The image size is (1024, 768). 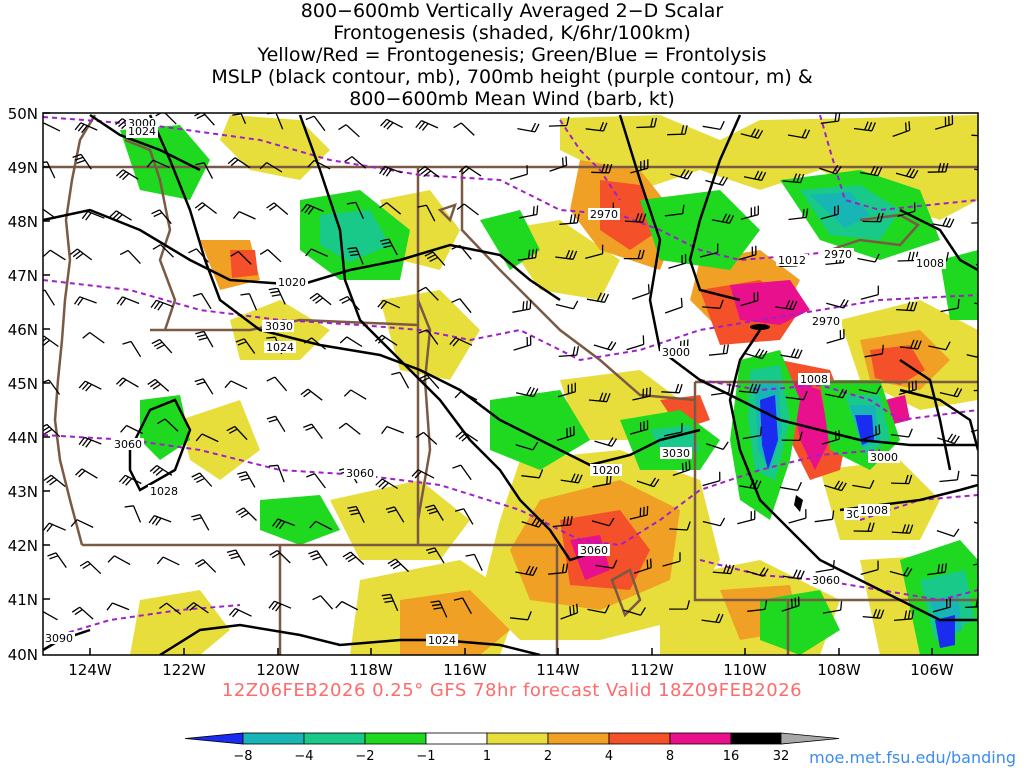 What do you see at coordinates (23, 438) in the screenshot?
I see `lat-tick-label: 44N` at bounding box center [23, 438].